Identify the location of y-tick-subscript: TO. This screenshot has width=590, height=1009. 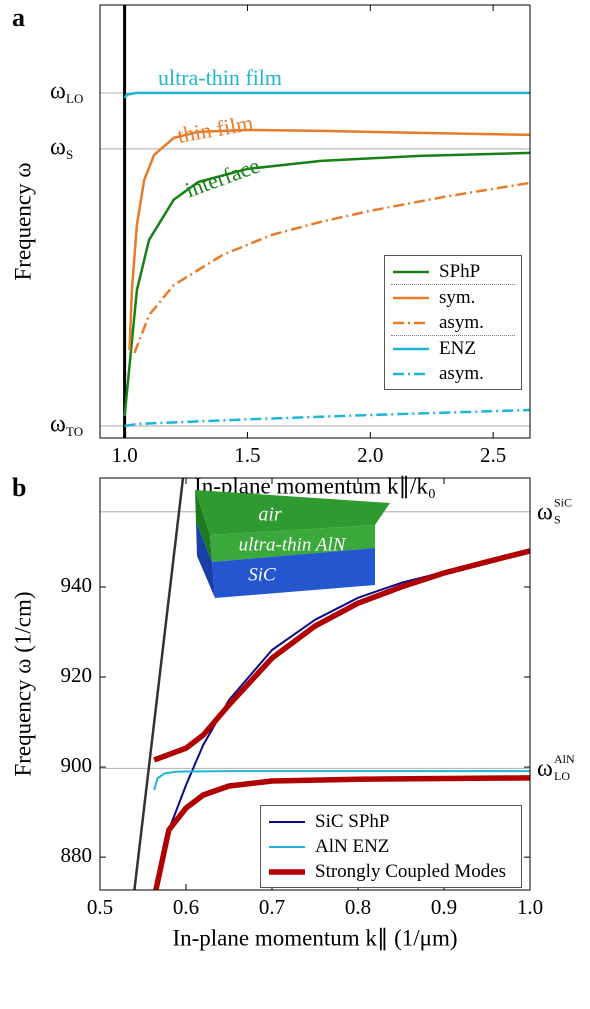
(74, 431).